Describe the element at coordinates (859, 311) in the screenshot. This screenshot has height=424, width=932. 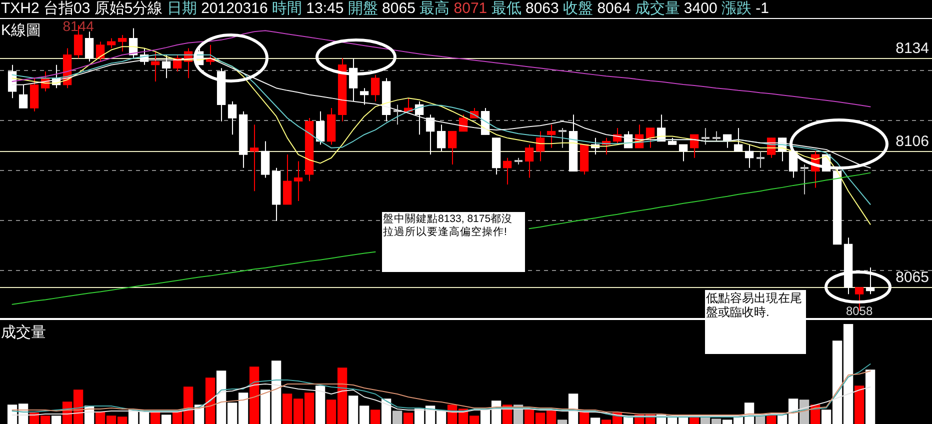
I see `annotation: 8058` at that location.